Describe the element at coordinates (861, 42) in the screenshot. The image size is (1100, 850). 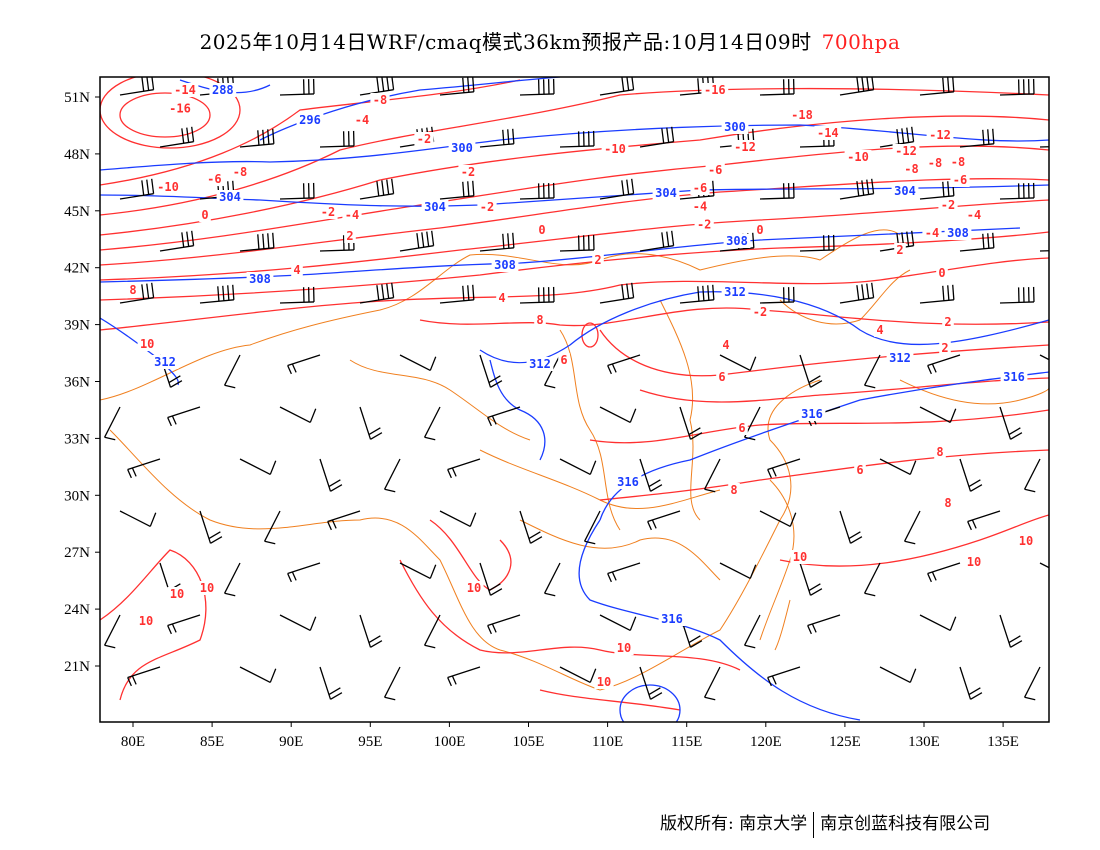
I see `pressure-level: 700hpa` at that location.